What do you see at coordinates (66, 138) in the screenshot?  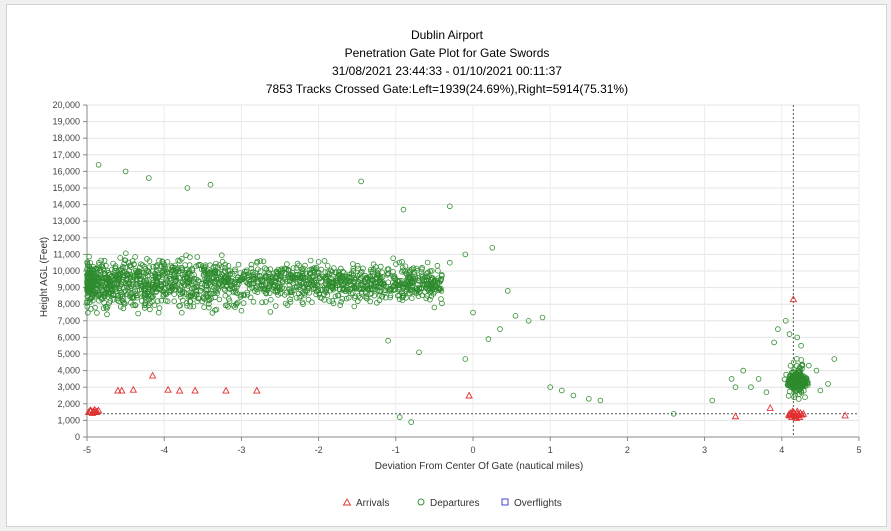 I see `y-tick-label: 18,000` at bounding box center [66, 138].